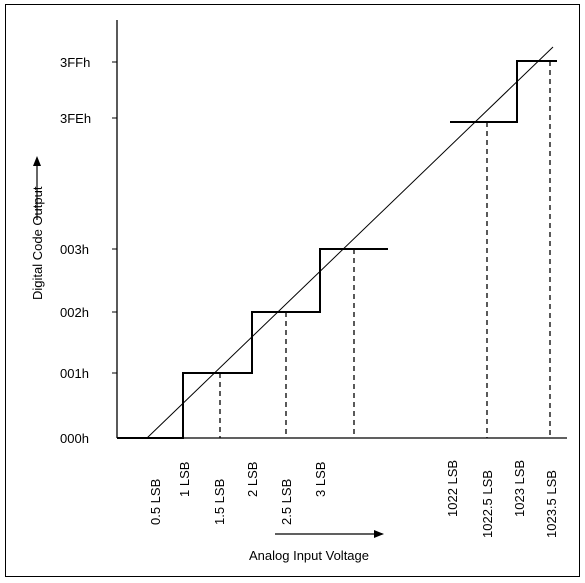  I want to click on x-axis-title: Analog Input Voltage, so click(309, 555).